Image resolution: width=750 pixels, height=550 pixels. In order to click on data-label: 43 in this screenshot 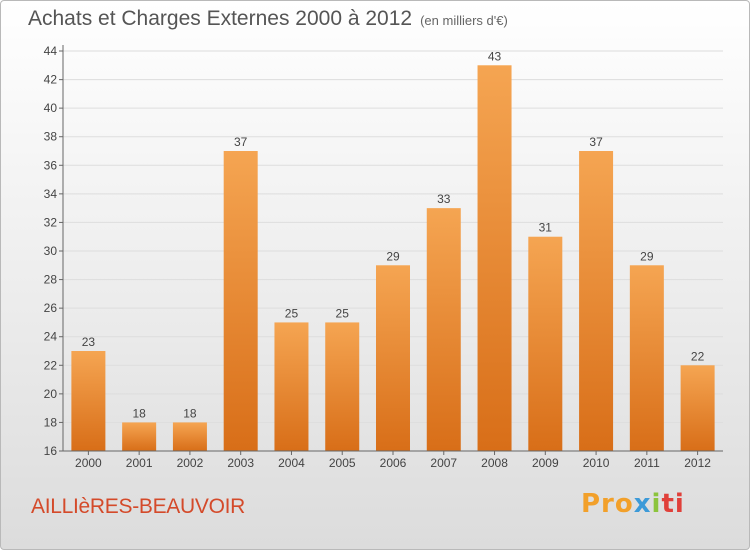, I will do `click(495, 56)`.